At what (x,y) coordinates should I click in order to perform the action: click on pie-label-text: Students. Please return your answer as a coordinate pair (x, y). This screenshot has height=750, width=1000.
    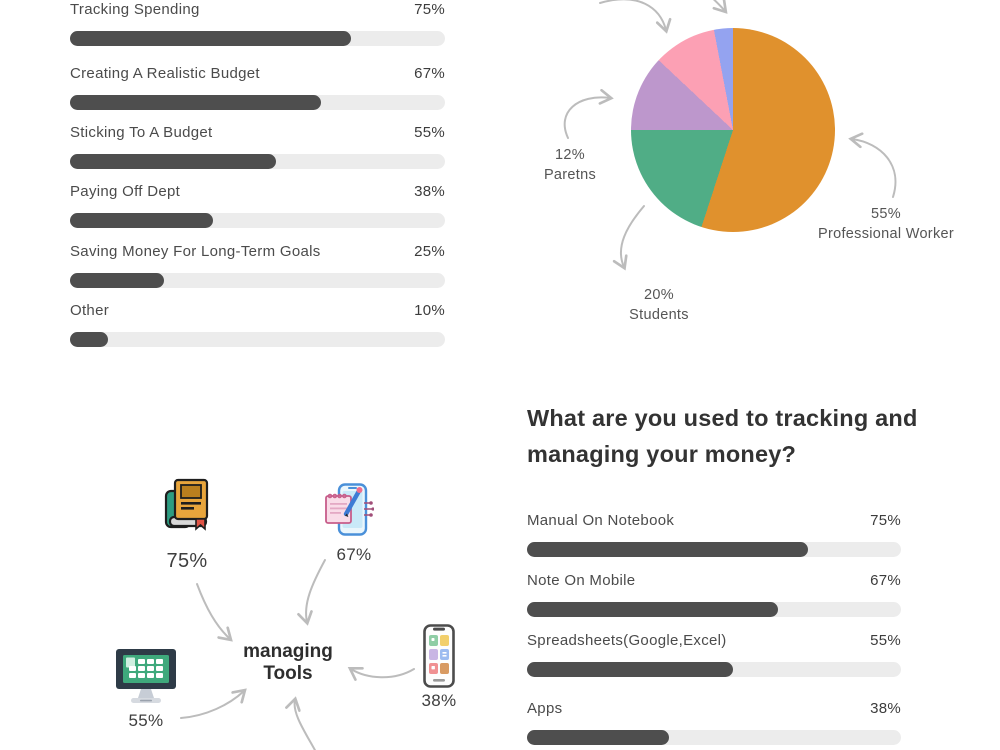
    Looking at the image, I should click on (659, 315).